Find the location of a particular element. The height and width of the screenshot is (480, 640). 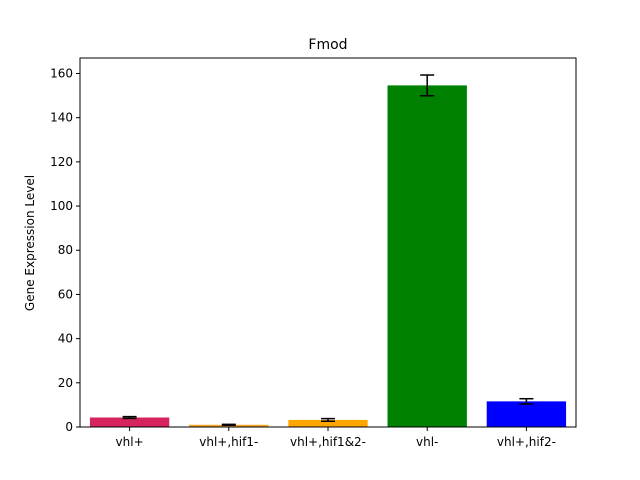

x-tick-label: vhl+,hif1- is located at coordinates (228, 442).